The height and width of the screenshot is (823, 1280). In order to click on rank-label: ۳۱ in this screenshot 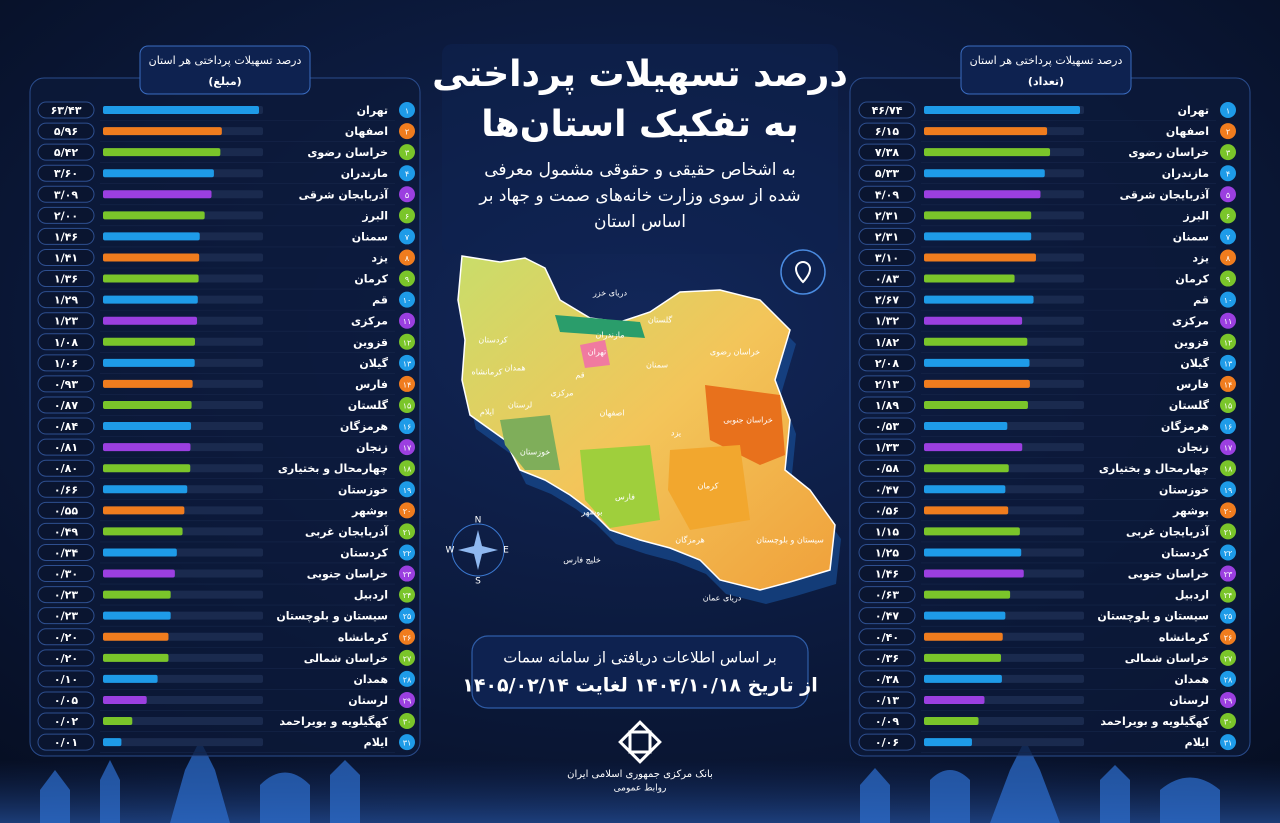, I will do `click(1228, 743)`.